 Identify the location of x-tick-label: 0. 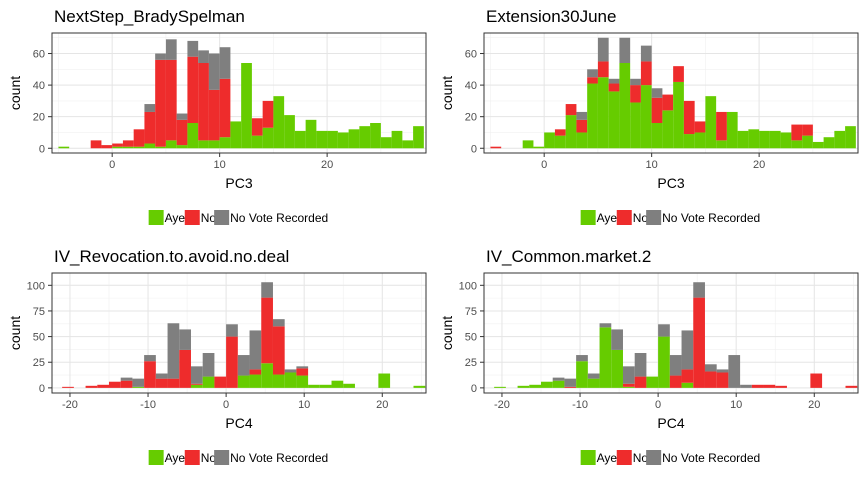
(226, 405).